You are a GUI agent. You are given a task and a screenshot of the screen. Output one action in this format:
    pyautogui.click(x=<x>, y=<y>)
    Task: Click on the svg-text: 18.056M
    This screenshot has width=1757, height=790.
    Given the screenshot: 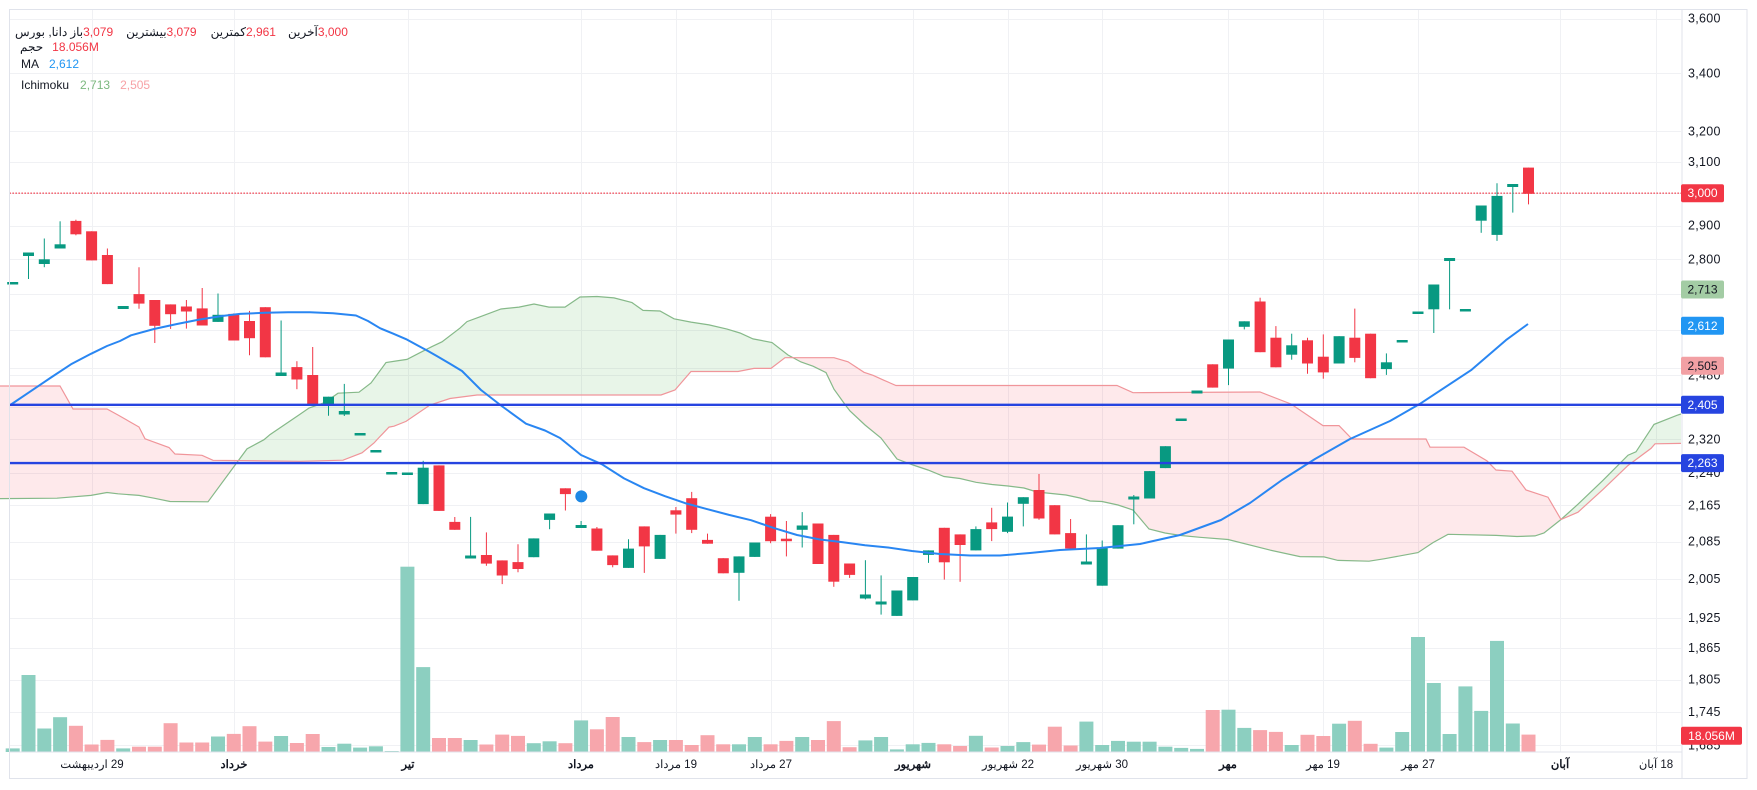 What is the action you would take?
    pyautogui.click(x=1711, y=736)
    